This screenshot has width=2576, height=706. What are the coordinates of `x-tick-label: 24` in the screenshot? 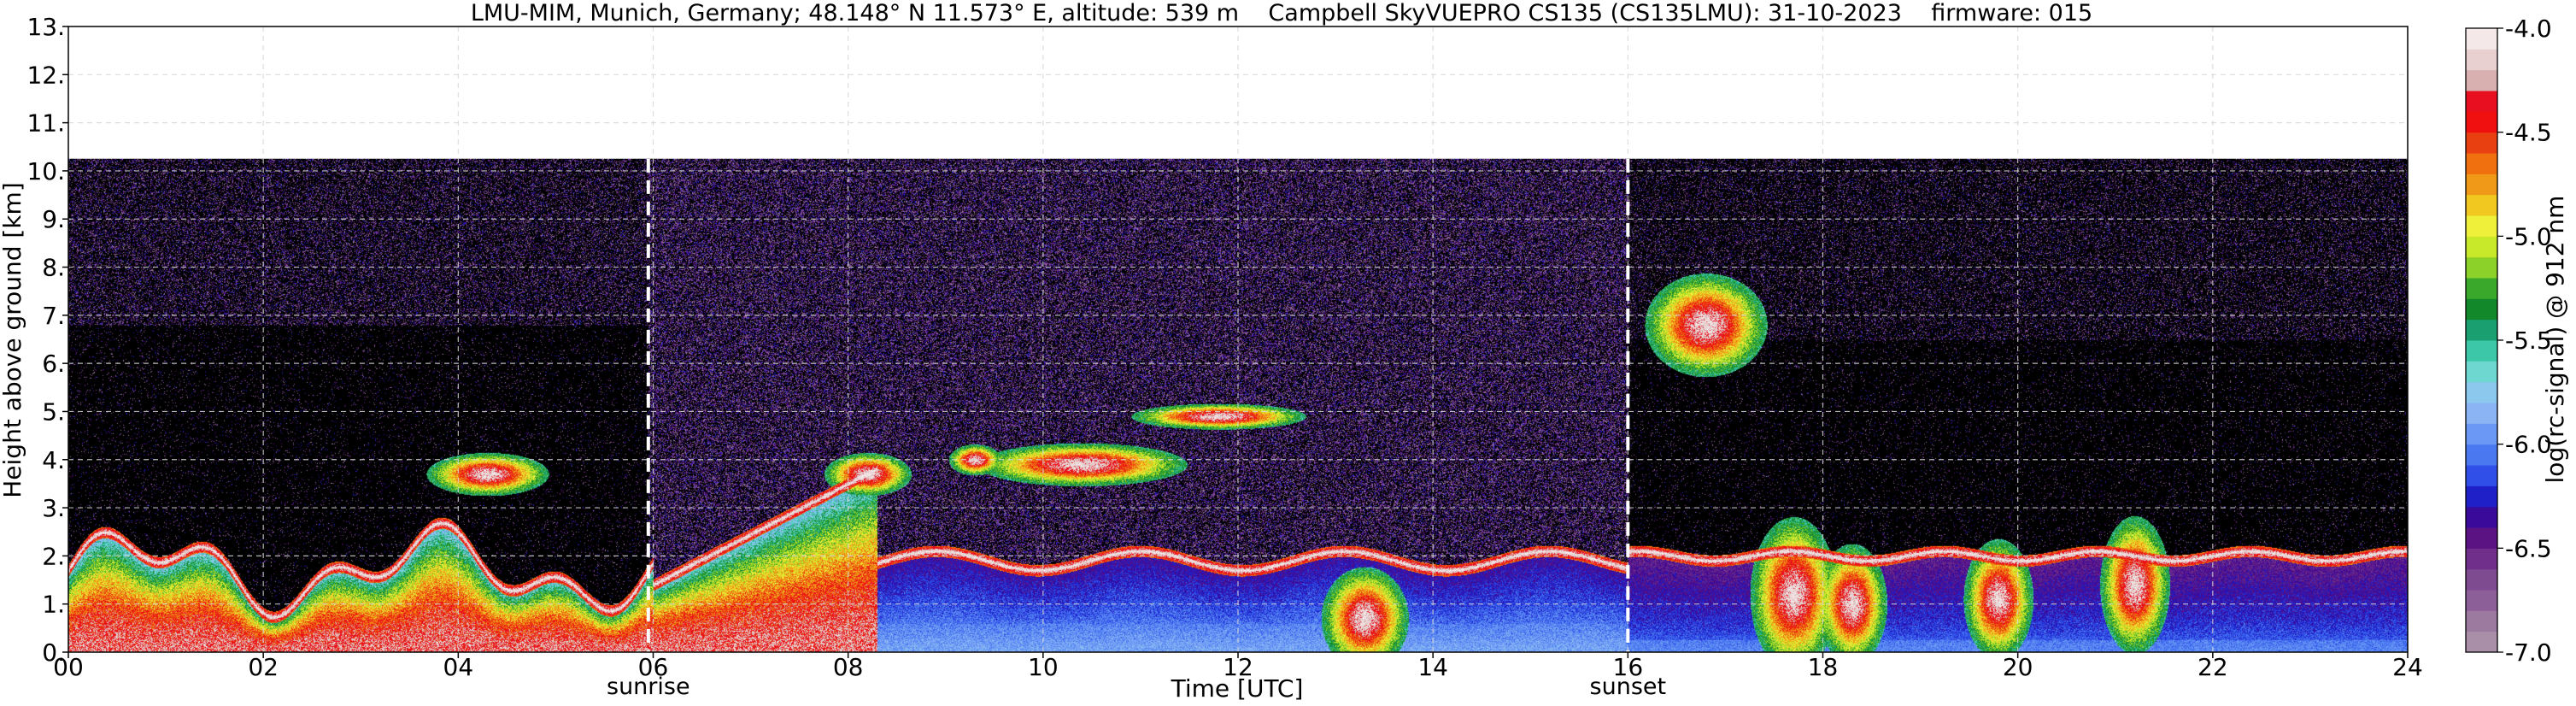 It's located at (2407, 667).